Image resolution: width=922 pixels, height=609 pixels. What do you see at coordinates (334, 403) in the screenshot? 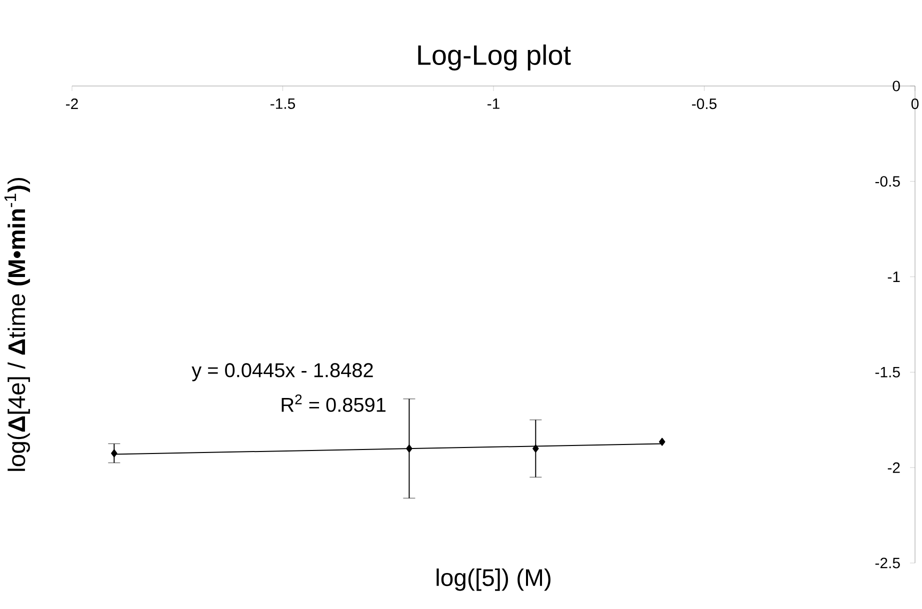
I see `annotation: R$^{2}$ = 0.8591` at bounding box center [334, 403].